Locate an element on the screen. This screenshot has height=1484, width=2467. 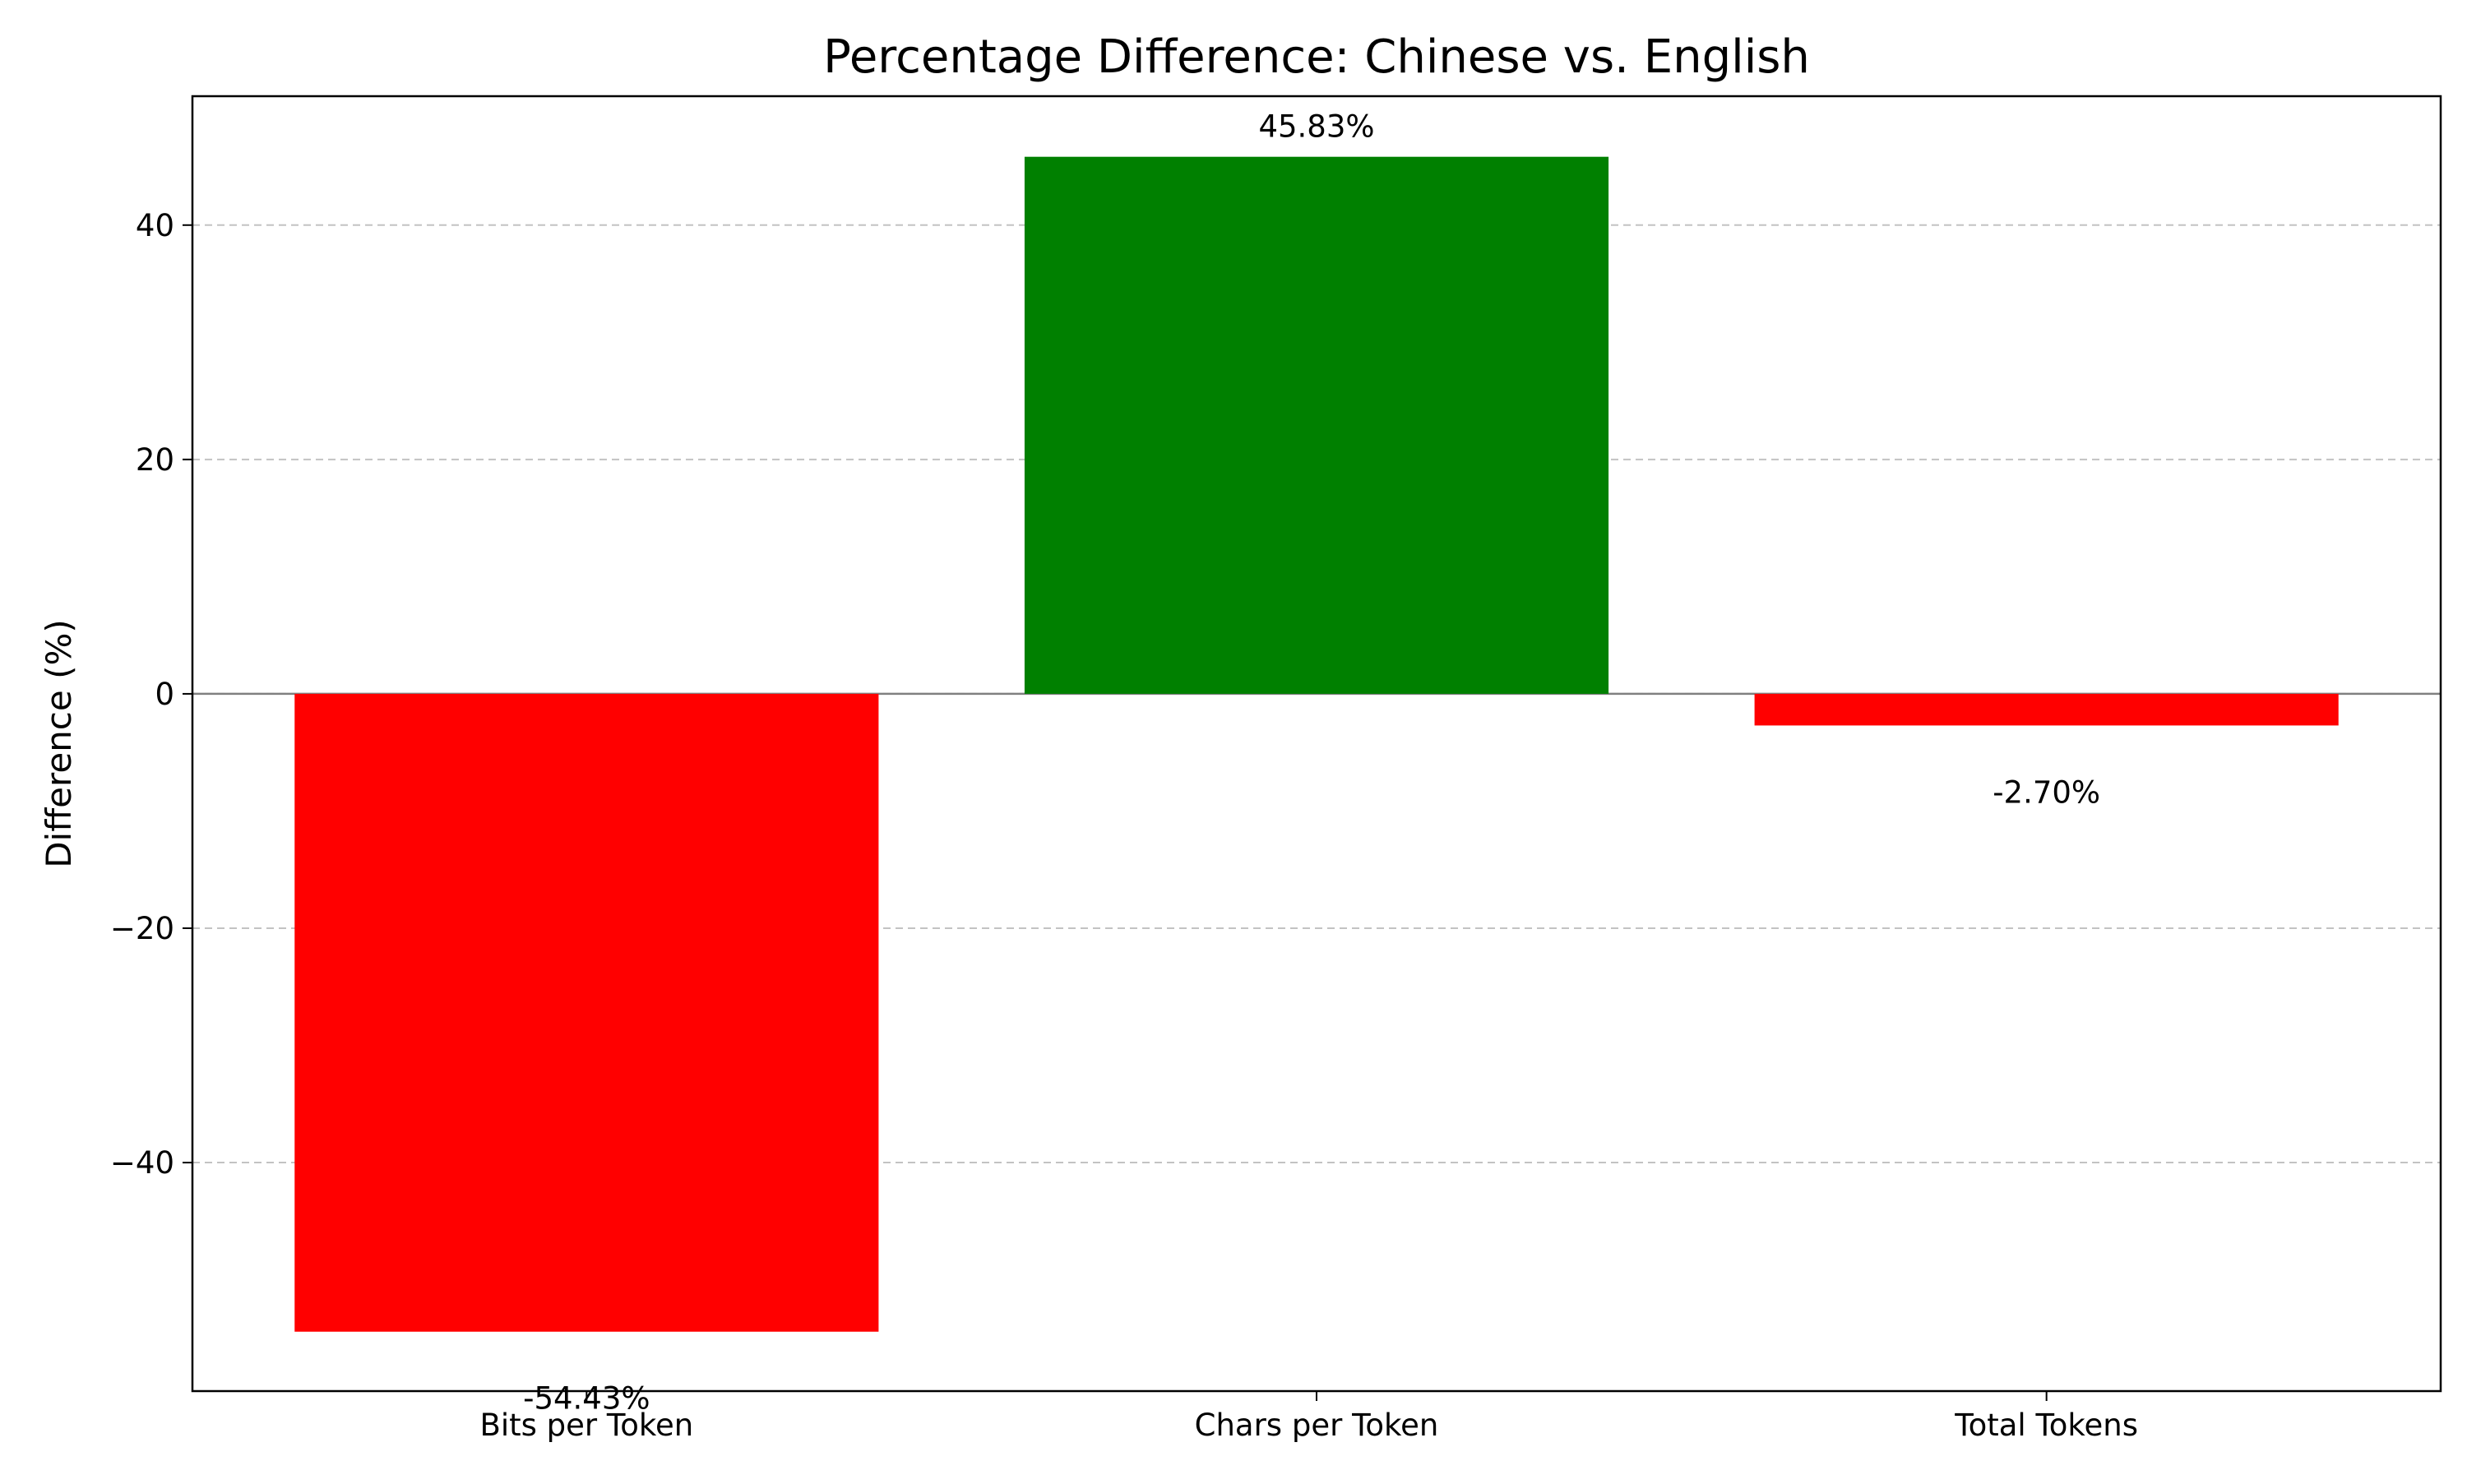
y-tick-label: −20 is located at coordinates (142, 928).